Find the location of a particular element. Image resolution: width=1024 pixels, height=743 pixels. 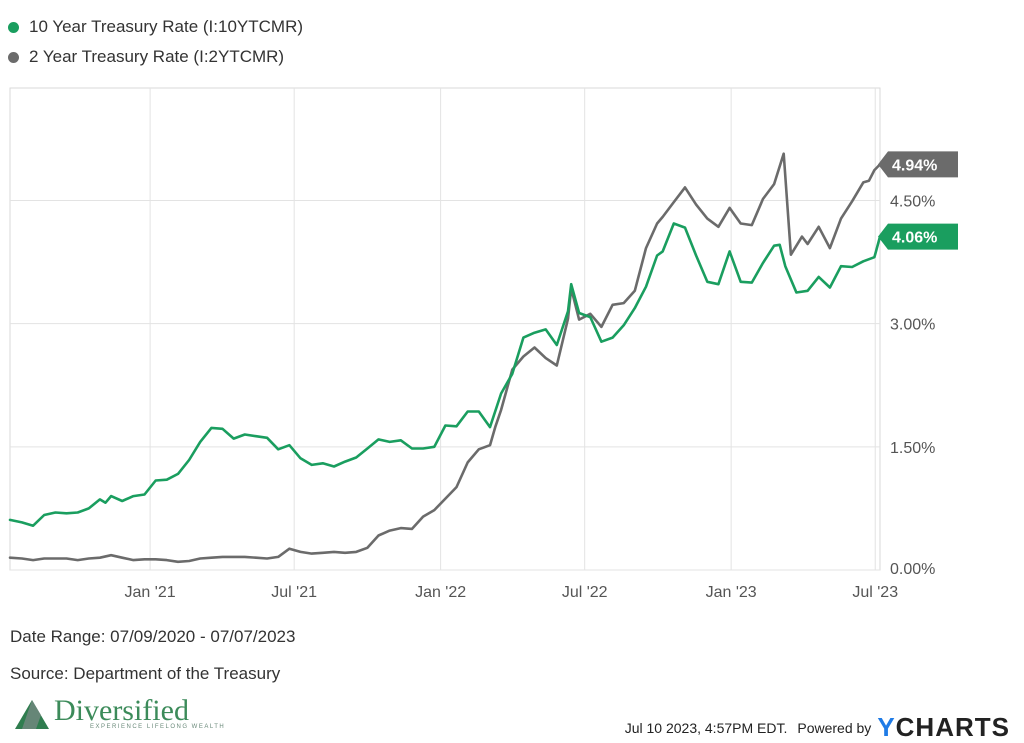

source-text: Source: Department of the Treasury is located at coordinates (145, 673).